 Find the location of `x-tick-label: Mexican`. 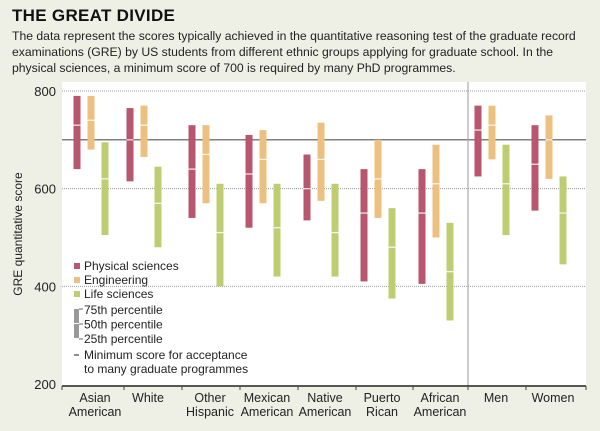

x-tick-label: Mexican is located at coordinates (267, 398).